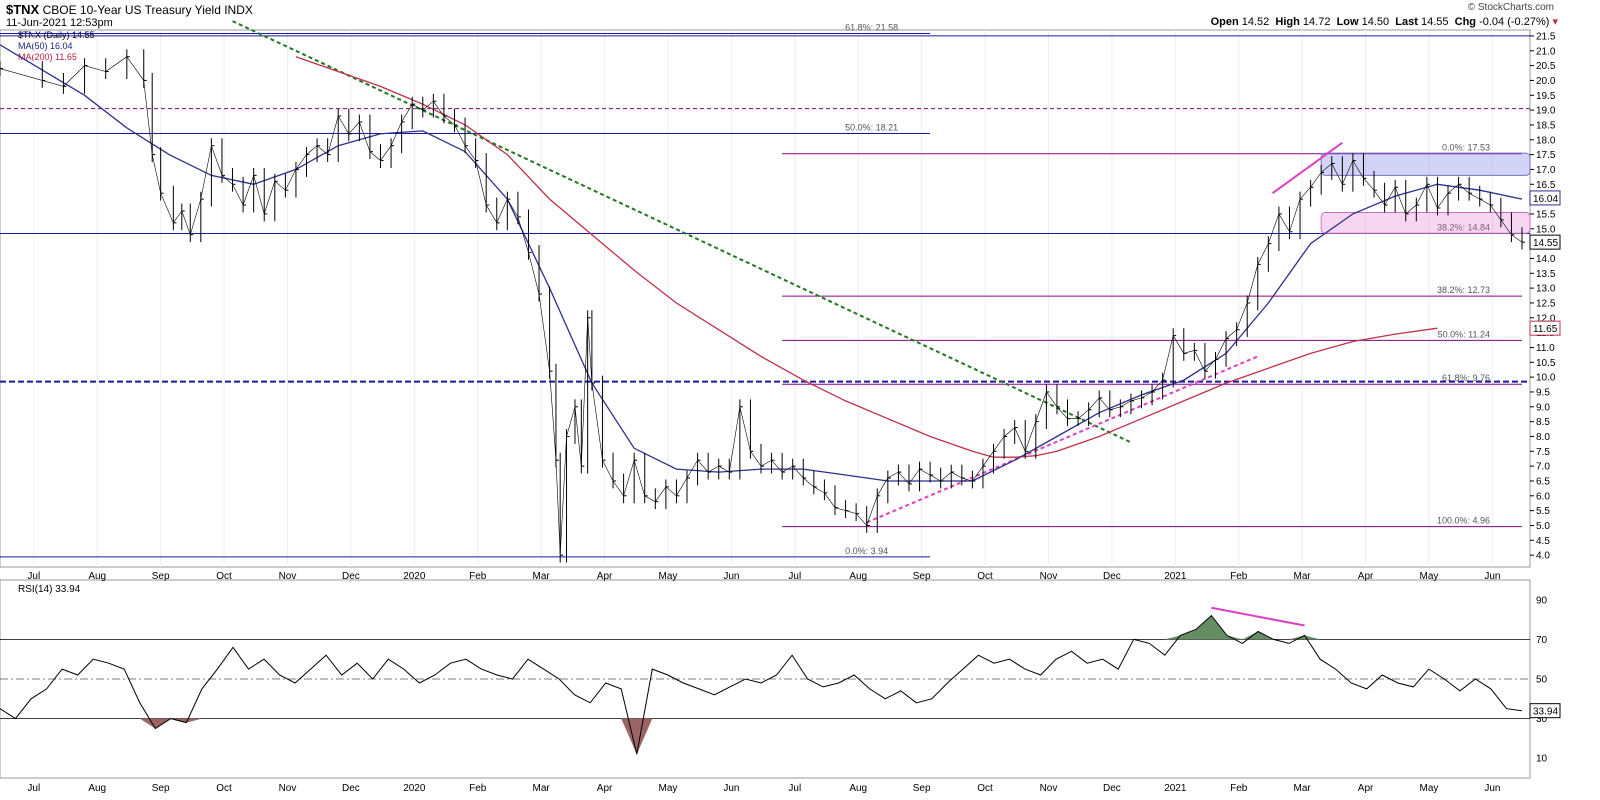 The image size is (1600, 800). Describe the element at coordinates (1545, 329) in the screenshot. I see `price-flag-label: 11.65` at that location.